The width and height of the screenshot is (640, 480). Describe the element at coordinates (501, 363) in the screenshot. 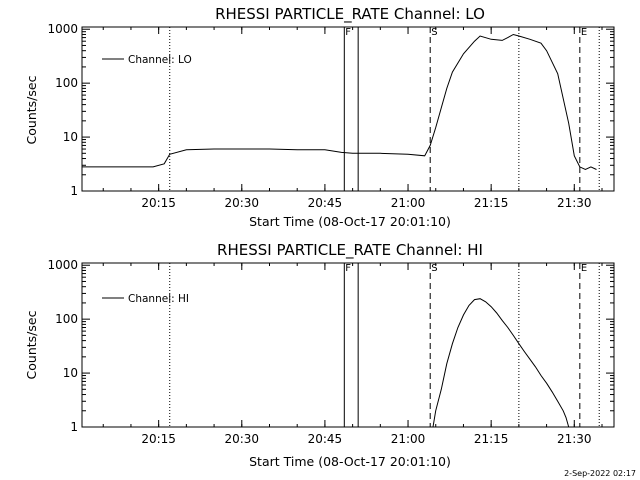

I see `data-line` at that location.